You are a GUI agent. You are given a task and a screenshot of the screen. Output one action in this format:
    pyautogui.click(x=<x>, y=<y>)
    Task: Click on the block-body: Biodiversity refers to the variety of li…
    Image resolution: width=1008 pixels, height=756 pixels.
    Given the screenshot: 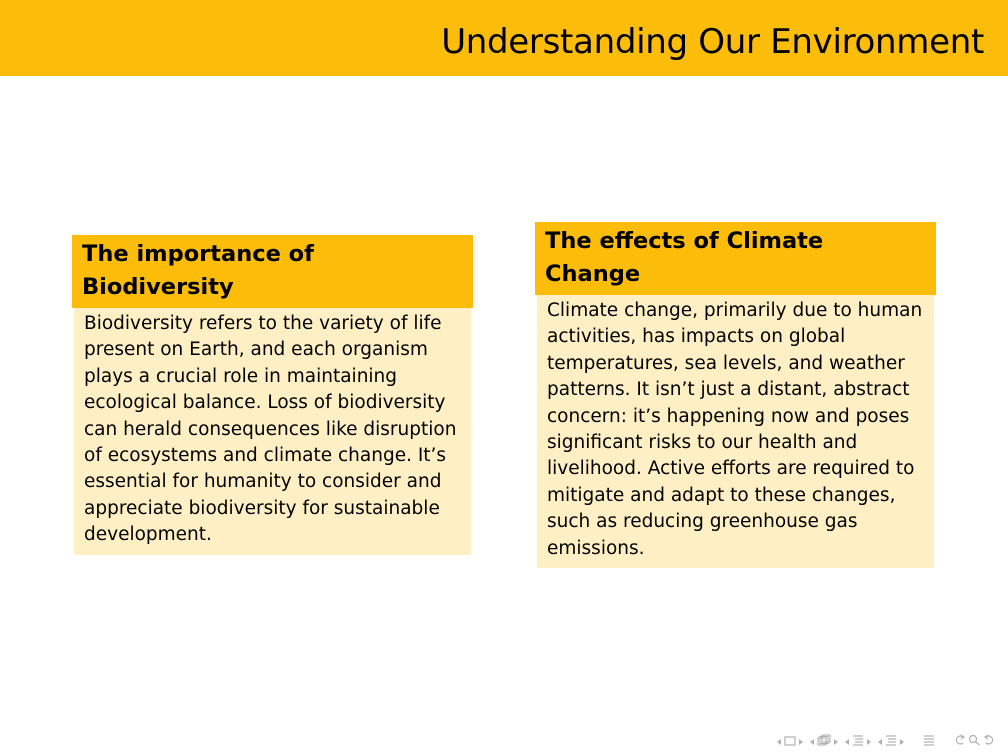 What is the action you would take?
    pyautogui.click(x=272, y=431)
    